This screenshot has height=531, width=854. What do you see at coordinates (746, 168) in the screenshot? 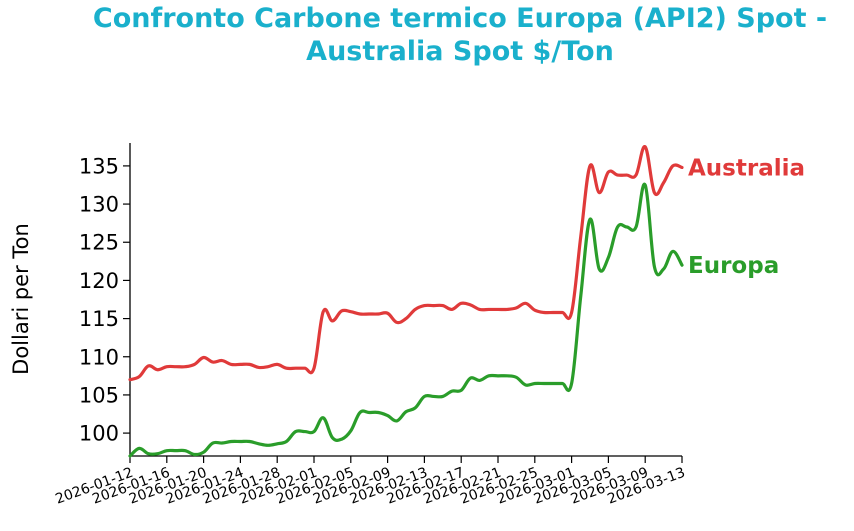
I see `series-label-australia: Australia` at bounding box center [746, 168].